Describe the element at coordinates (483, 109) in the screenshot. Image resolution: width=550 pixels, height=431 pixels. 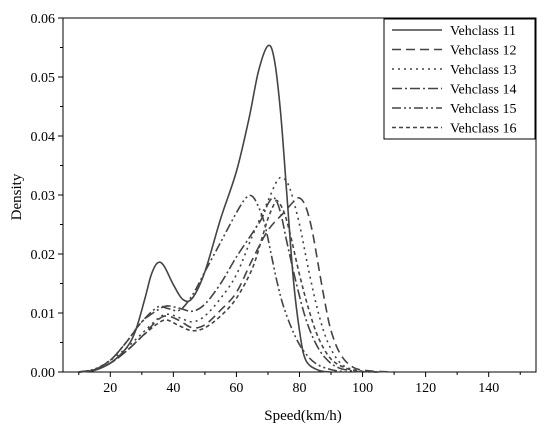
I see `legend-label: Vehclass 15` at that location.